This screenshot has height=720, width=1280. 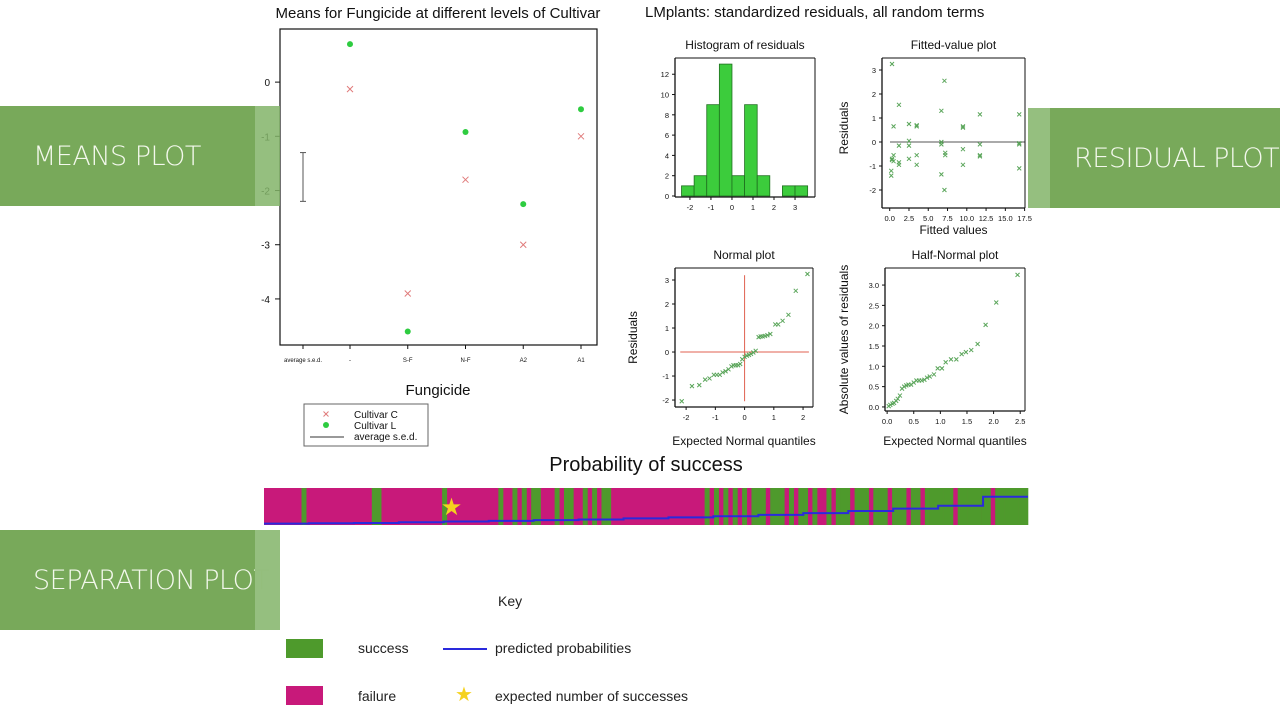 What do you see at coordinates (744, 45) in the screenshot?
I see `histogram-title: Histogram of residuals` at bounding box center [744, 45].